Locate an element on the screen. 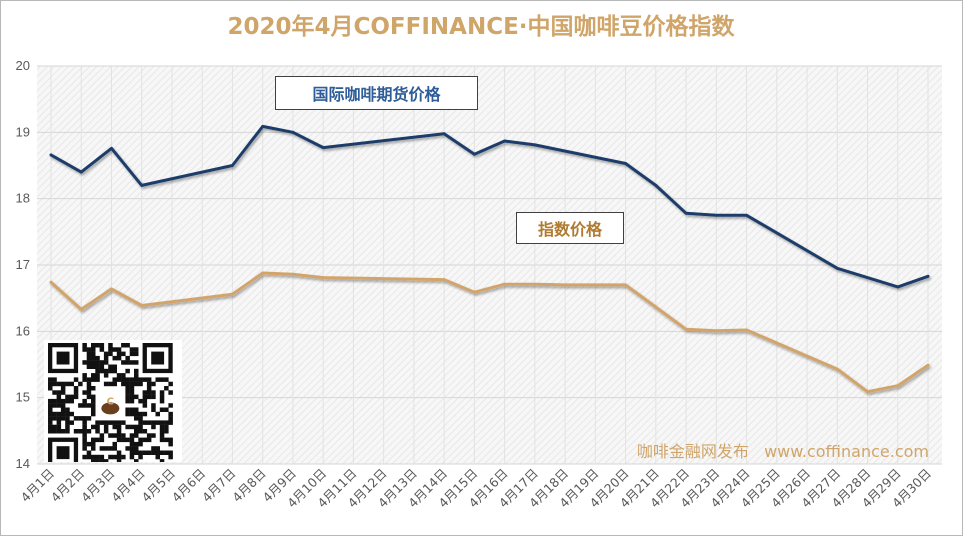  y-tick-label: 17 is located at coordinates (23, 264).